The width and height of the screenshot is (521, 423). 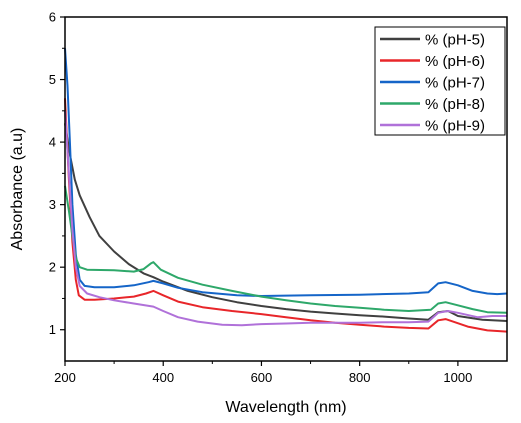 I want to click on x-axis-title: Wavelength (nm), so click(x=285, y=407).